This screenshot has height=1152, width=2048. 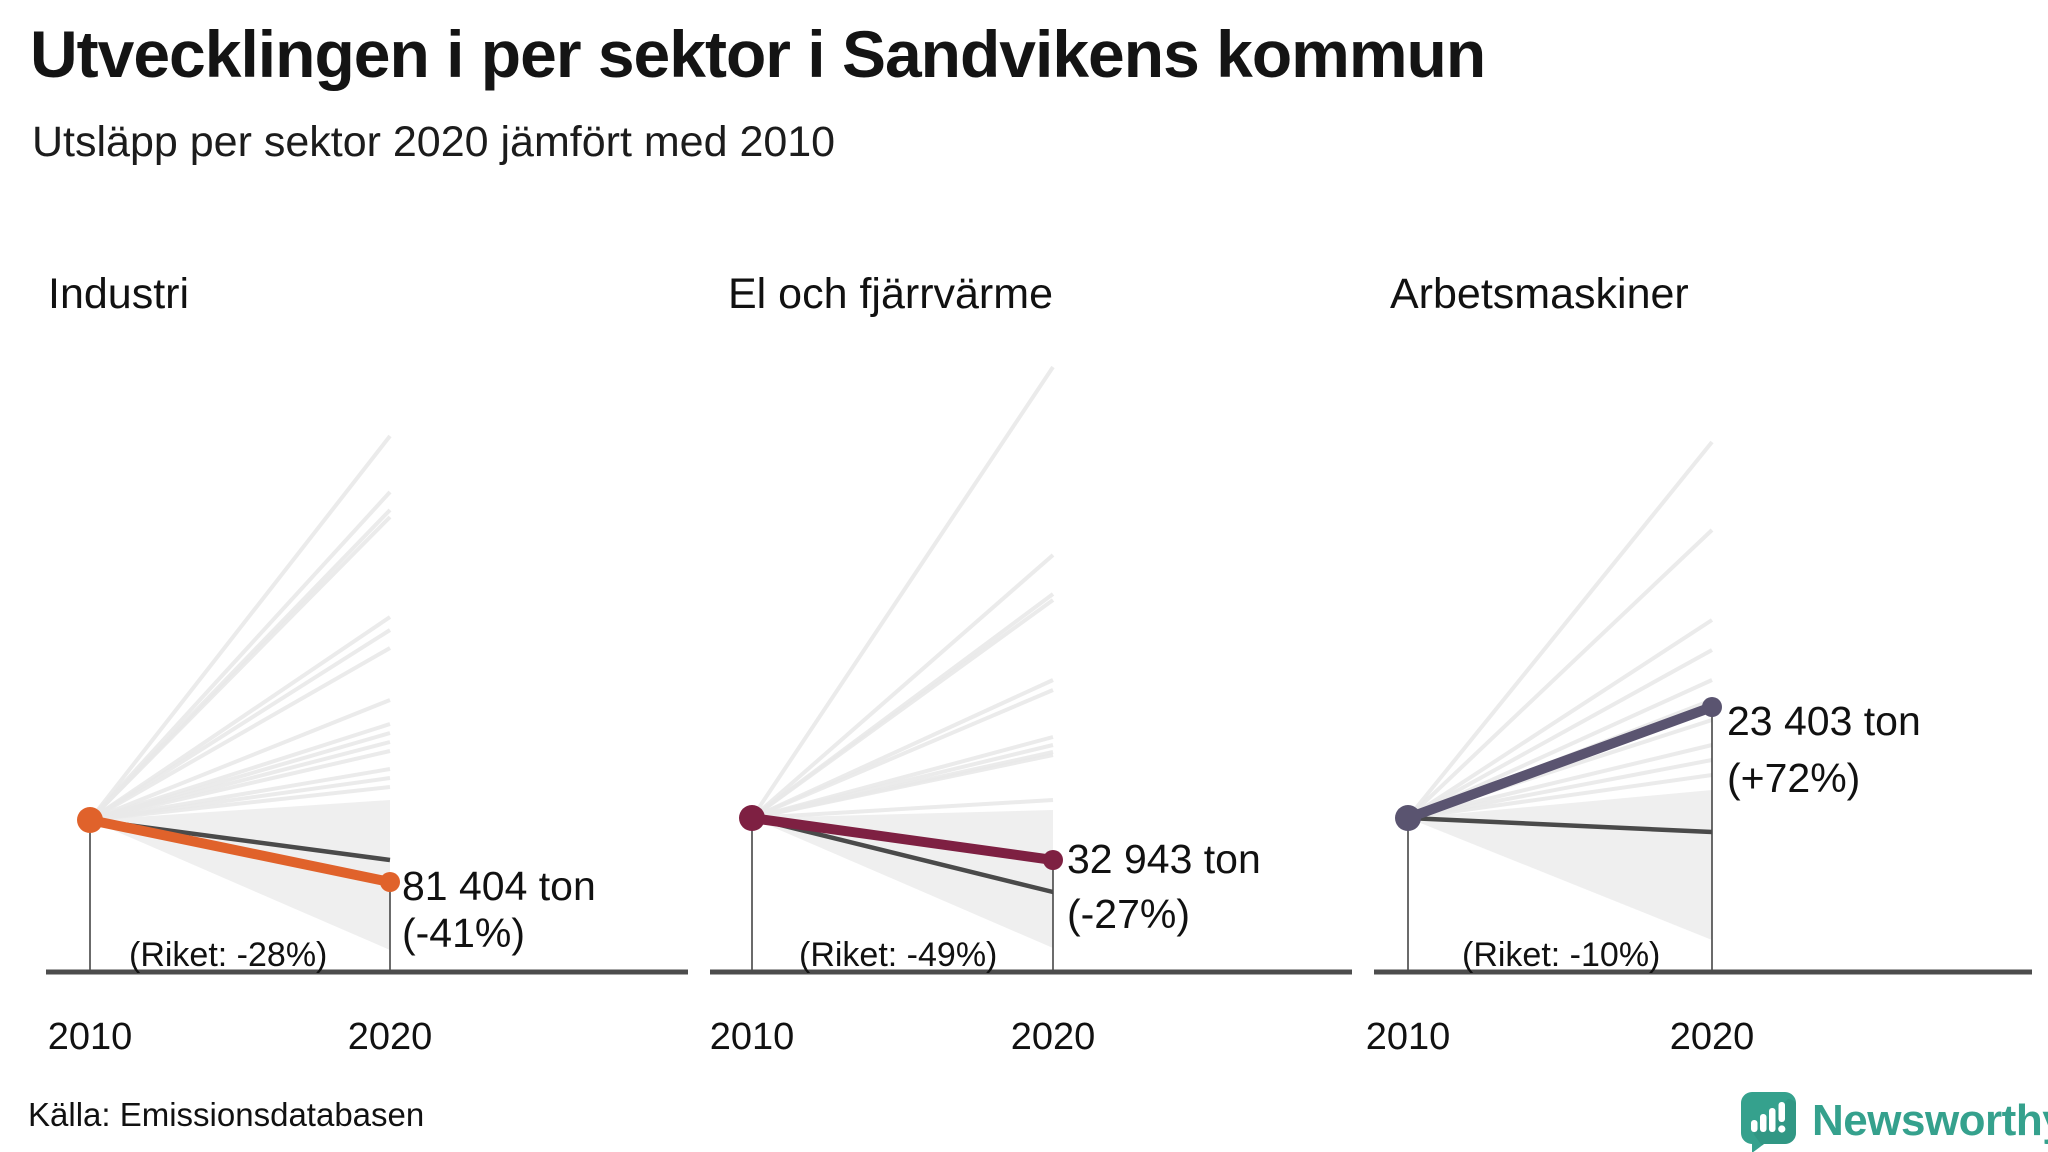 What do you see at coordinates (226, 1114) in the screenshot?
I see `source-attribution: Källa: Emissionsdatabasen` at bounding box center [226, 1114].